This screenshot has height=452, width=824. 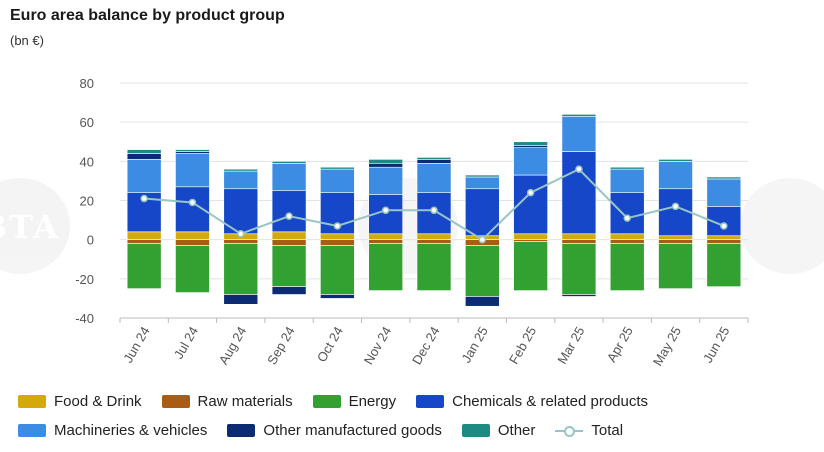 What do you see at coordinates (372, 401) in the screenshot?
I see `legend-label: Energy` at bounding box center [372, 401].